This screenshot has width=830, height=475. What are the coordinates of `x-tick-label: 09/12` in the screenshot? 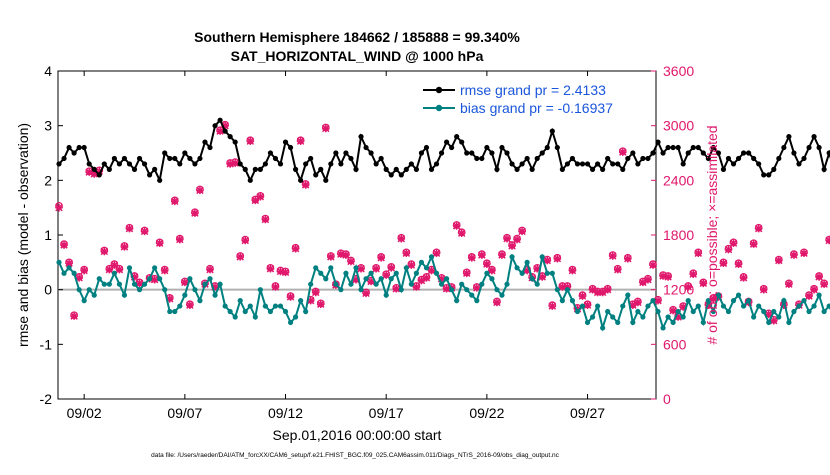 It's located at (285, 413).